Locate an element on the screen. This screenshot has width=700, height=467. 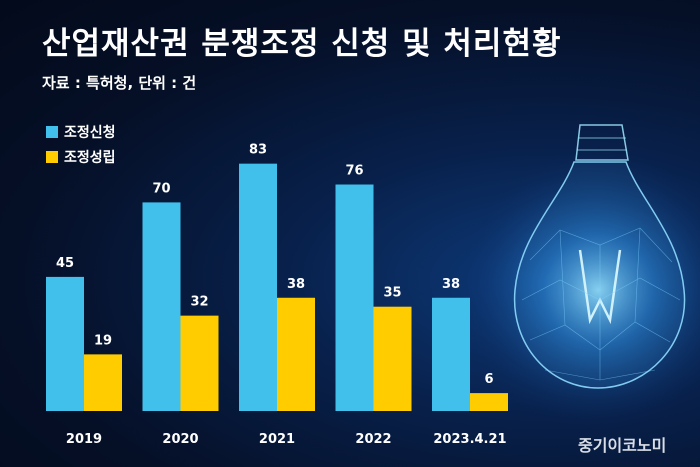
watermark-logo: 중기이코노미 is located at coordinates (622, 445).